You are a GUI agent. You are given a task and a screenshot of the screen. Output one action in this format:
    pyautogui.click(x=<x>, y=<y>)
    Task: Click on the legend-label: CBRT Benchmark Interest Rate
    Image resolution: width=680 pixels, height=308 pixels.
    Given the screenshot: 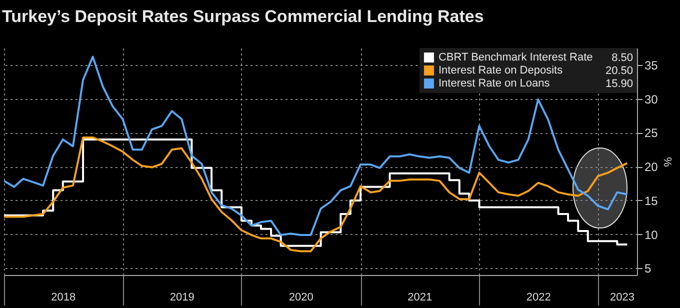 What is the action you would take?
    pyautogui.click(x=515, y=58)
    